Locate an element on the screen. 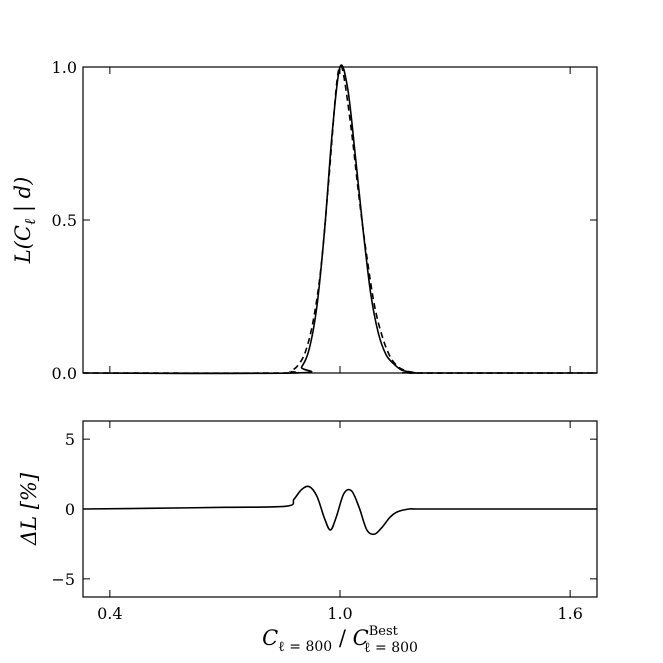 The image size is (663, 663). xlabel-sub2: ℓ = 800 is located at coordinates (391, 648).